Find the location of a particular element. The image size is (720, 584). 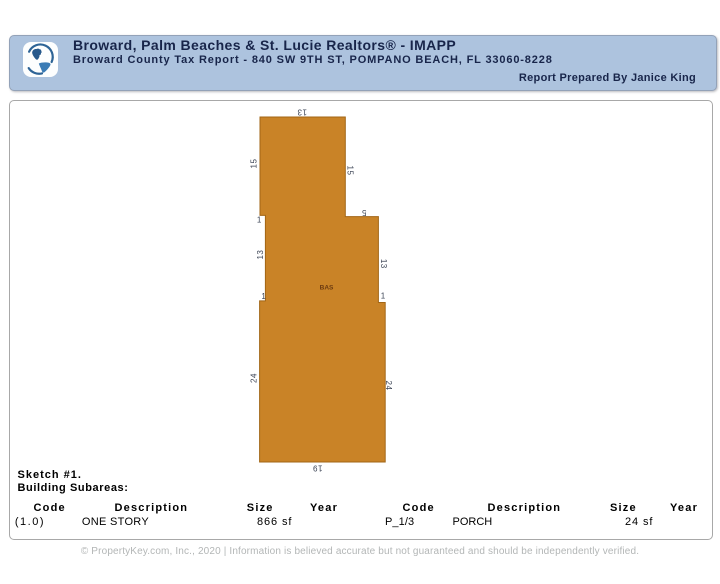

svg-text: 5 is located at coordinates (363, 212).